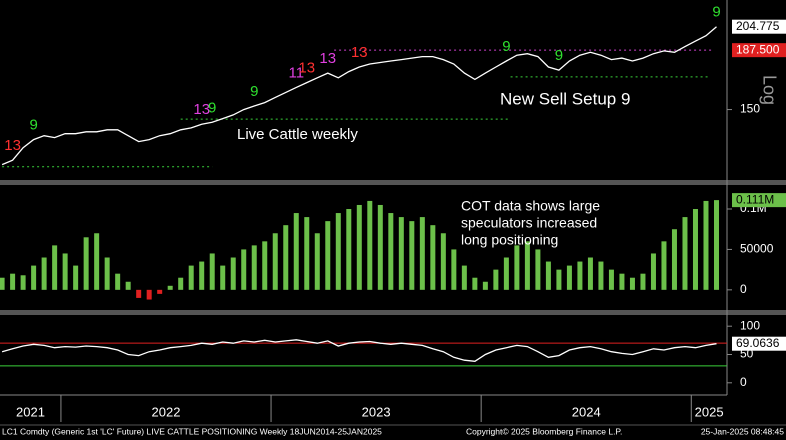  I want to click on last-value-label: 0.111M, so click(755, 199).